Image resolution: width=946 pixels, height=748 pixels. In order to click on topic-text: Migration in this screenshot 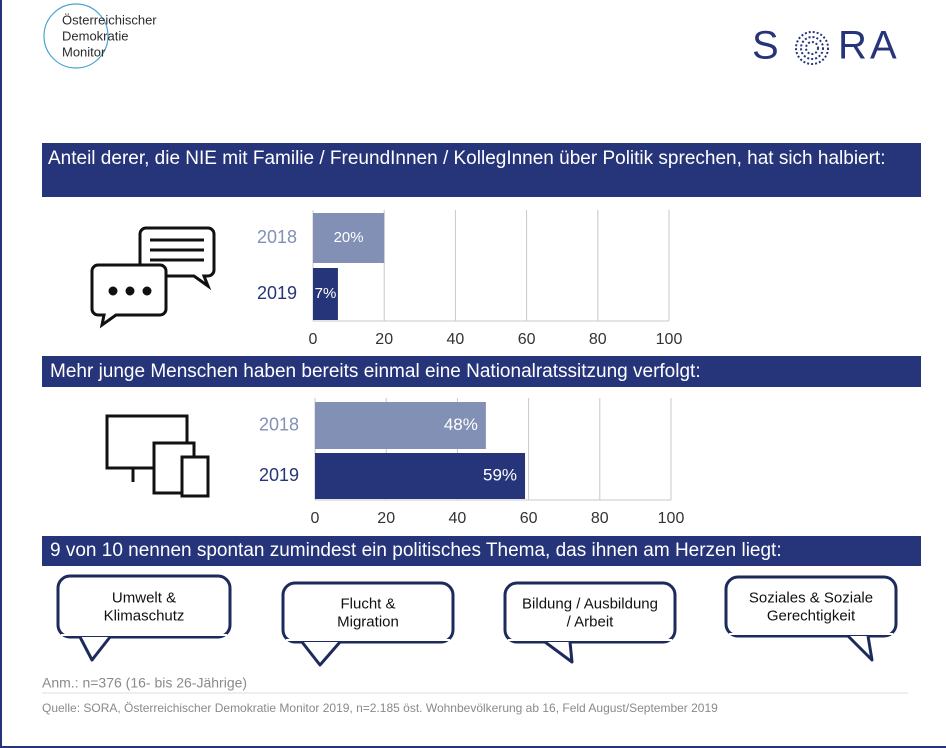, I will do `click(368, 621)`.